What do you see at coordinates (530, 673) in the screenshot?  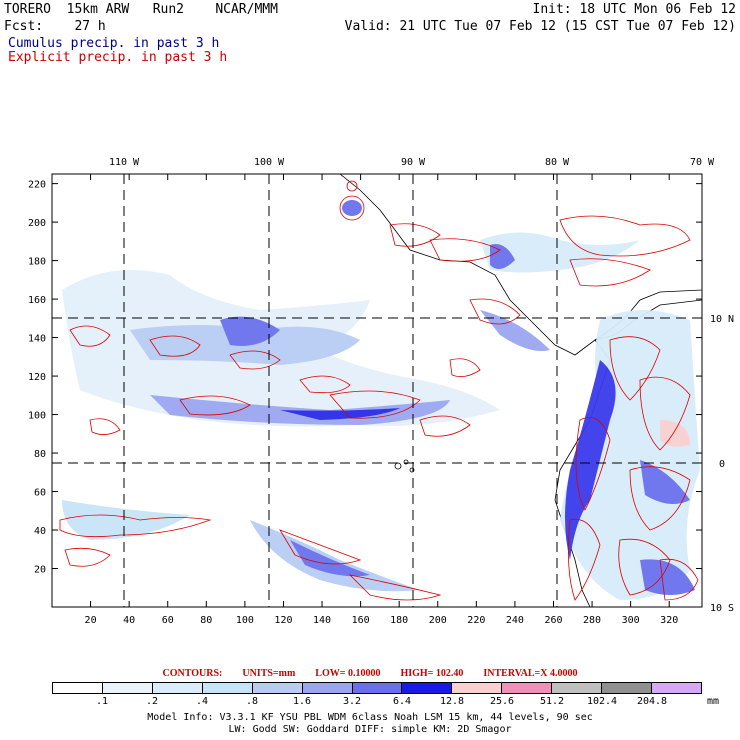 I see `contours-interval: INTERVAL=X 4.0000` at bounding box center [530, 673].